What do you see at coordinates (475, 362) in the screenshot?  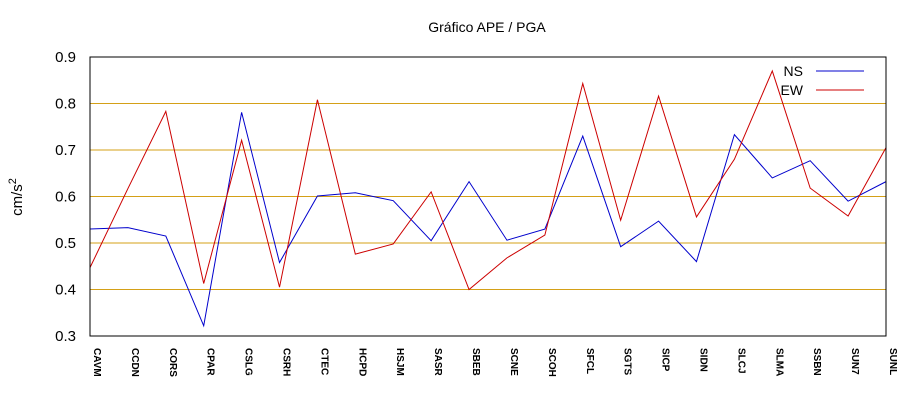 I see `x-tick-label: SBEB` at bounding box center [475, 362].